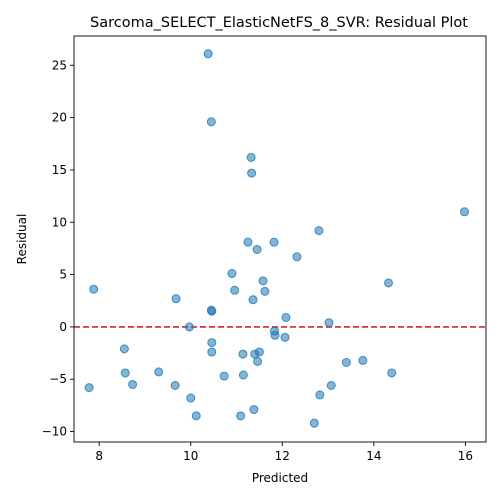  What do you see at coordinates (465, 456) in the screenshot?
I see `x-tick-label: 16` at bounding box center [465, 456].